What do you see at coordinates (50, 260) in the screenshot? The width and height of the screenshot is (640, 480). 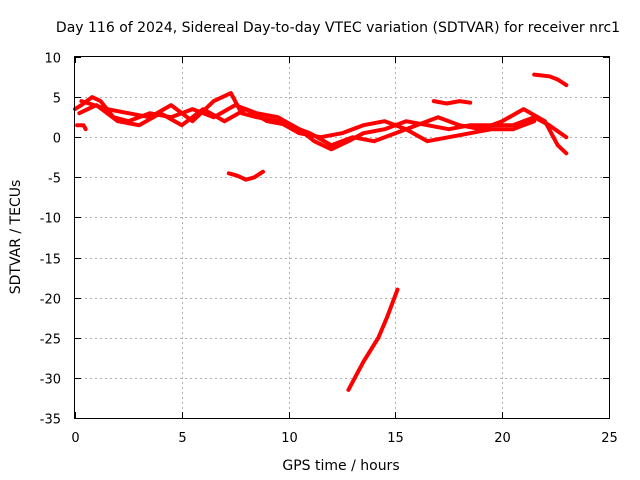 I see `y-tick-label: -15` at bounding box center [50, 260].